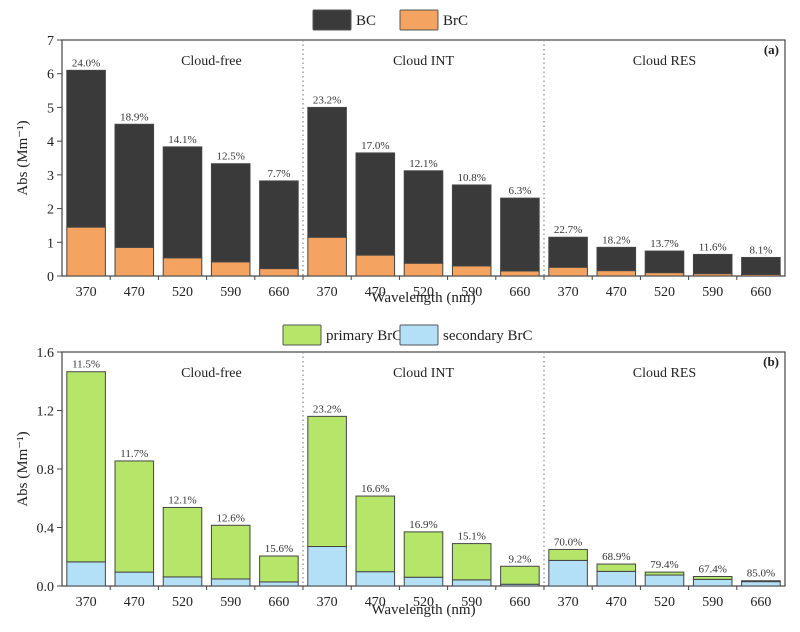 The width and height of the screenshot is (800, 632). Describe the element at coordinates (50, 75) in the screenshot. I see `y-tick-label: 6` at that location.